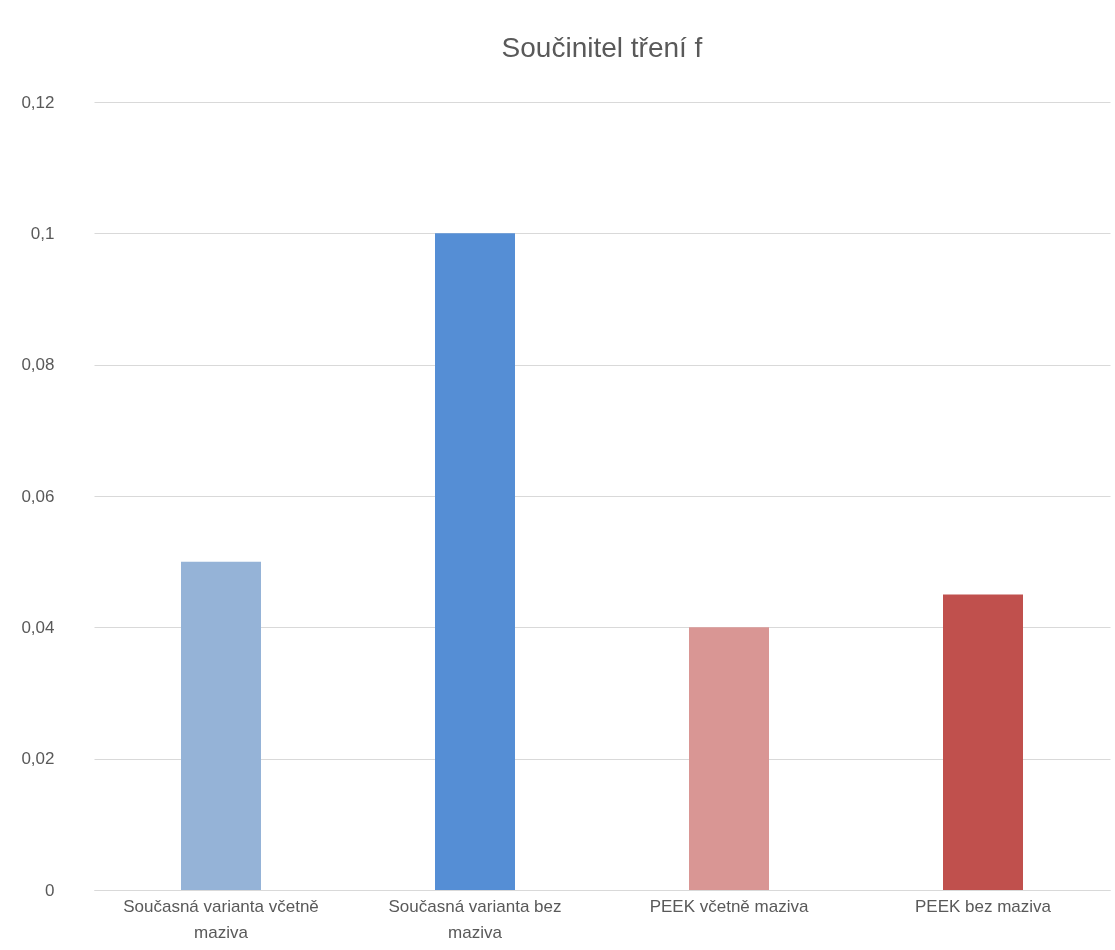 Image resolution: width=1115 pixels, height=950 pixels. What do you see at coordinates (38, 102) in the screenshot?
I see `y-tick-label: 0,12` at bounding box center [38, 102].